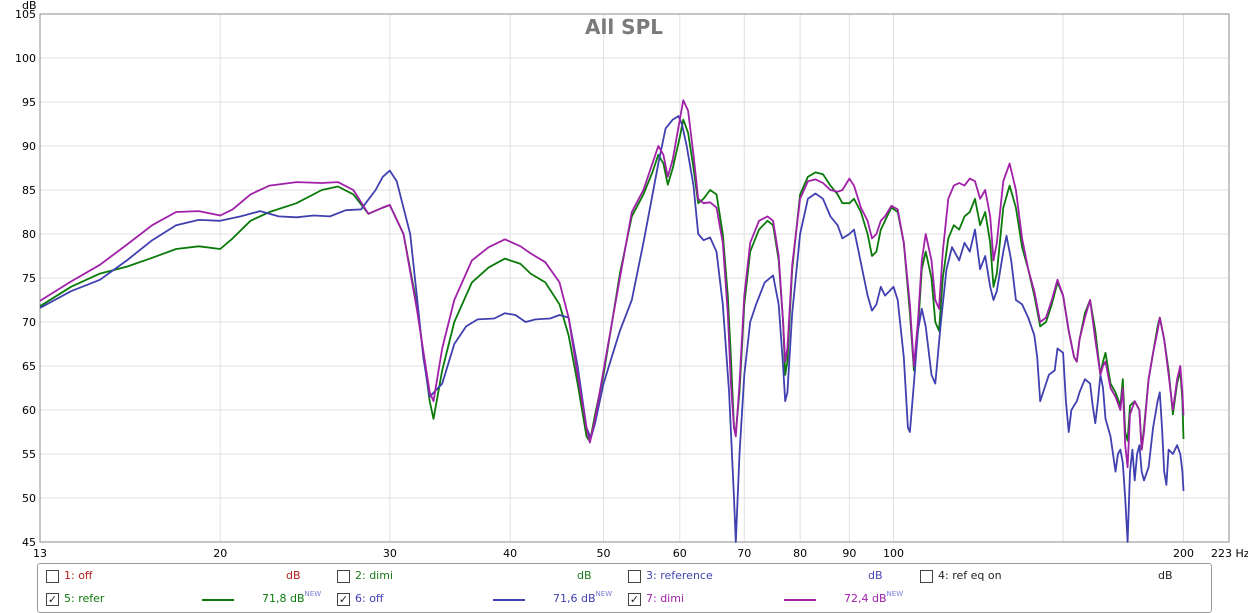 The height and width of the screenshot is (613, 1248). I want to click on y-tick-label: 90, so click(29, 146).